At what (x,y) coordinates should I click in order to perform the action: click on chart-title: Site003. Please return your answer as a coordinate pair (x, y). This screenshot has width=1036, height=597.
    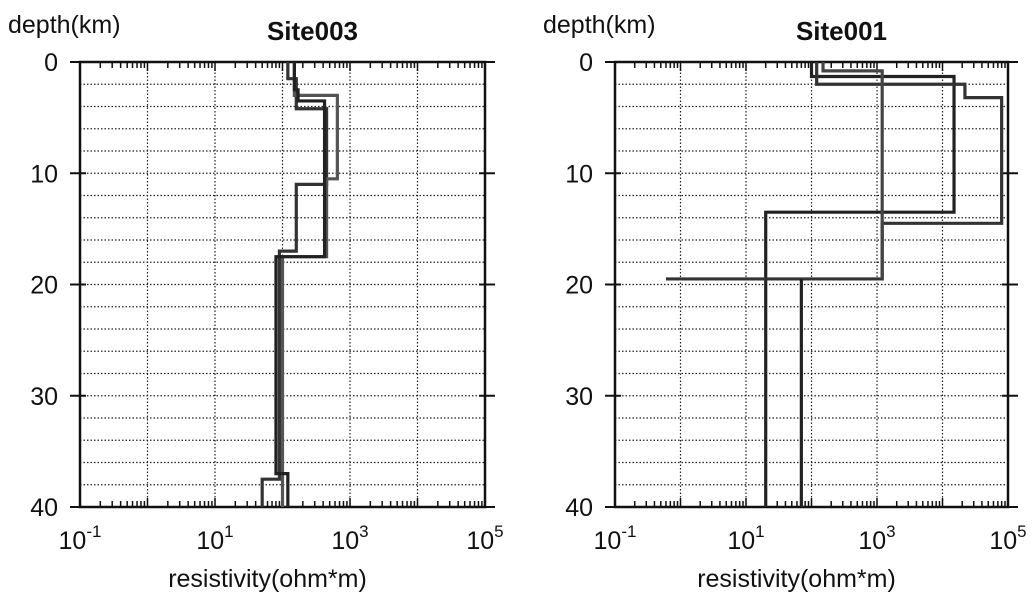
    Looking at the image, I should click on (312, 31).